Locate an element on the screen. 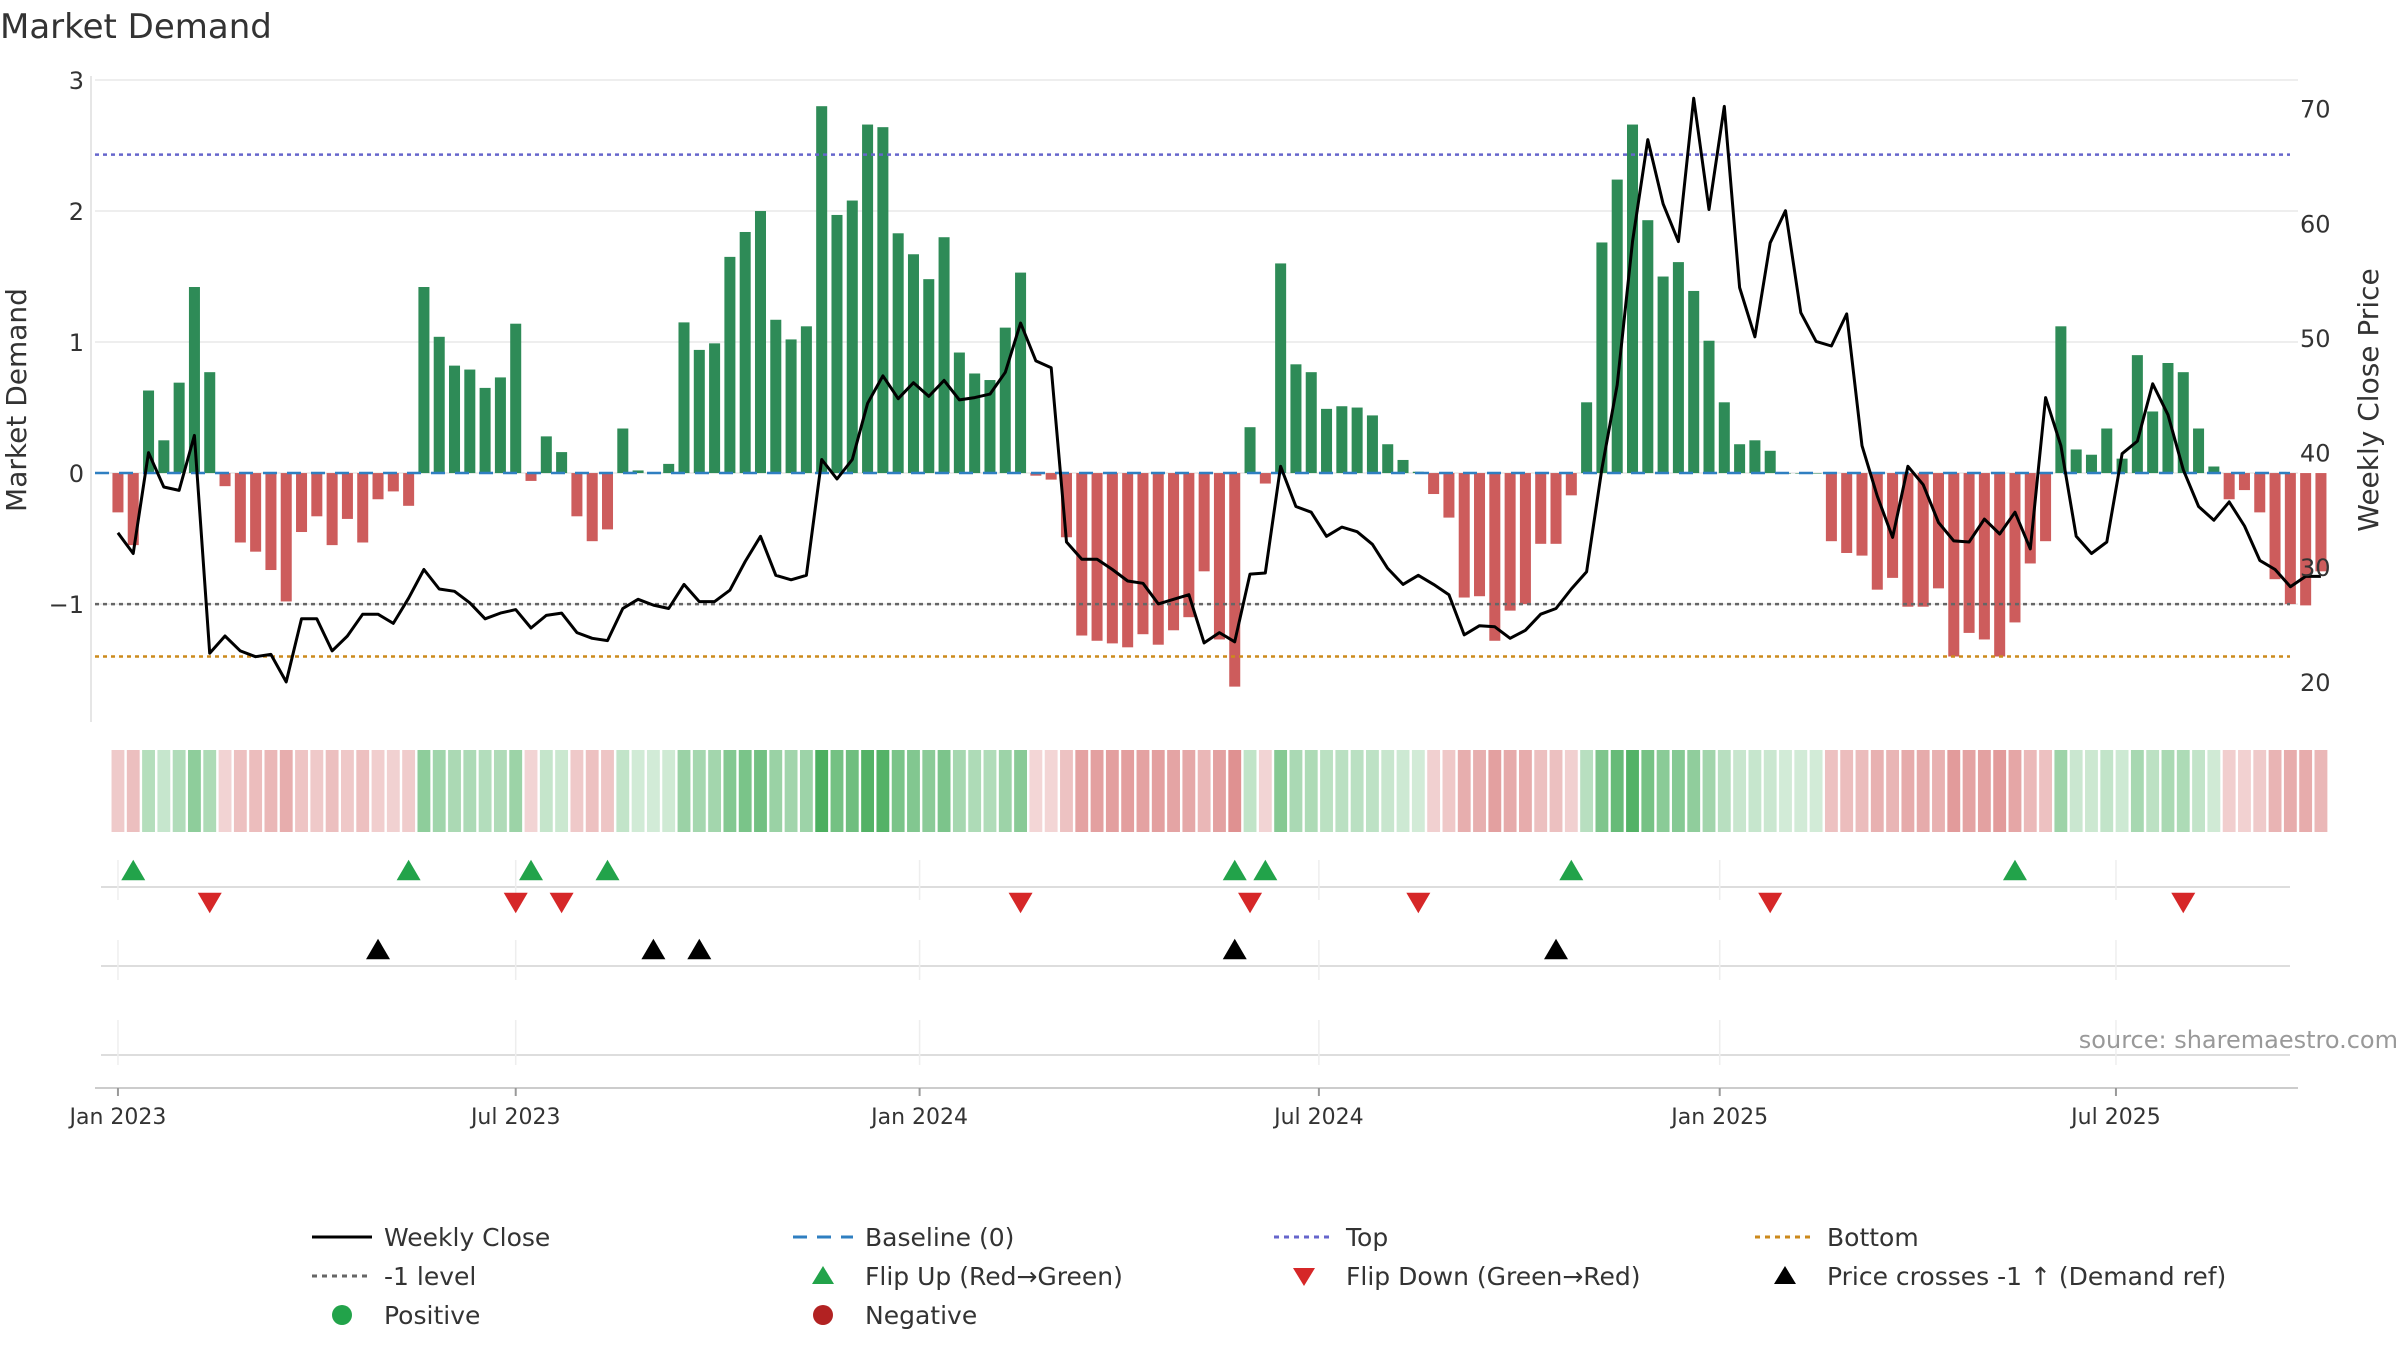 This screenshot has height=1350, width=2400. flip-down-marker is located at coordinates (1020, 903).